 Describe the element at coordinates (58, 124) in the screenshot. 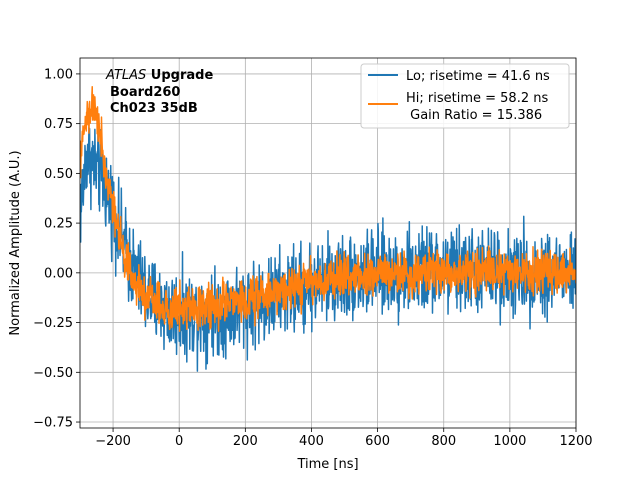

I see `y-tick-label: 0.75` at that location.